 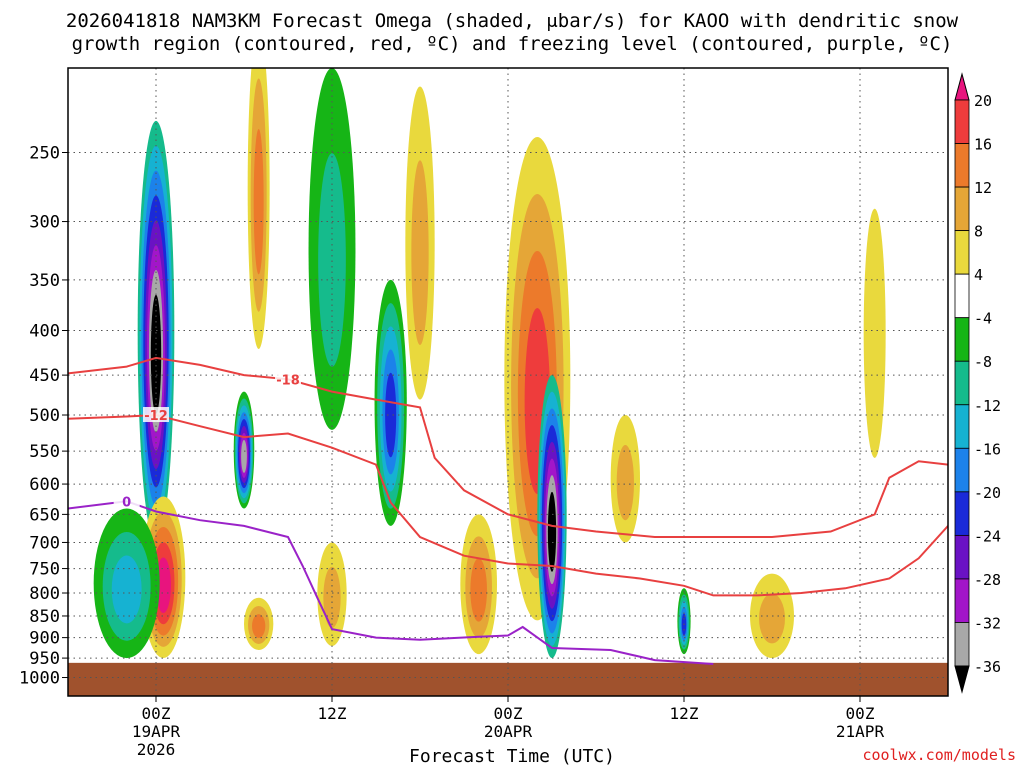 I want to click on colorbar-label--4: -4, so click(x=983, y=319).